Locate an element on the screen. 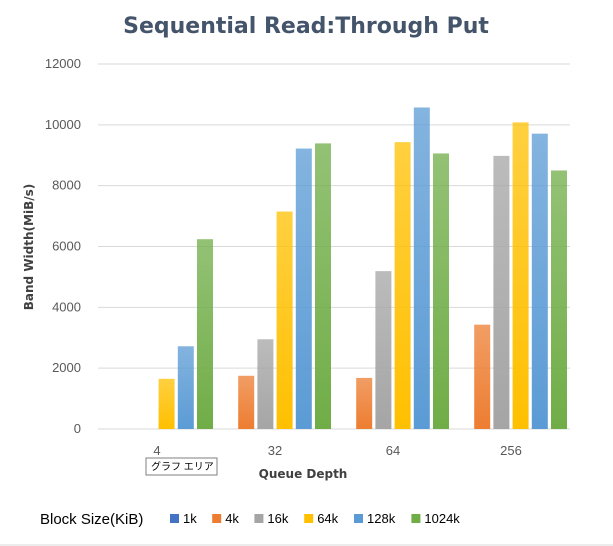  y-tick-label: 10000 is located at coordinates (63, 124).